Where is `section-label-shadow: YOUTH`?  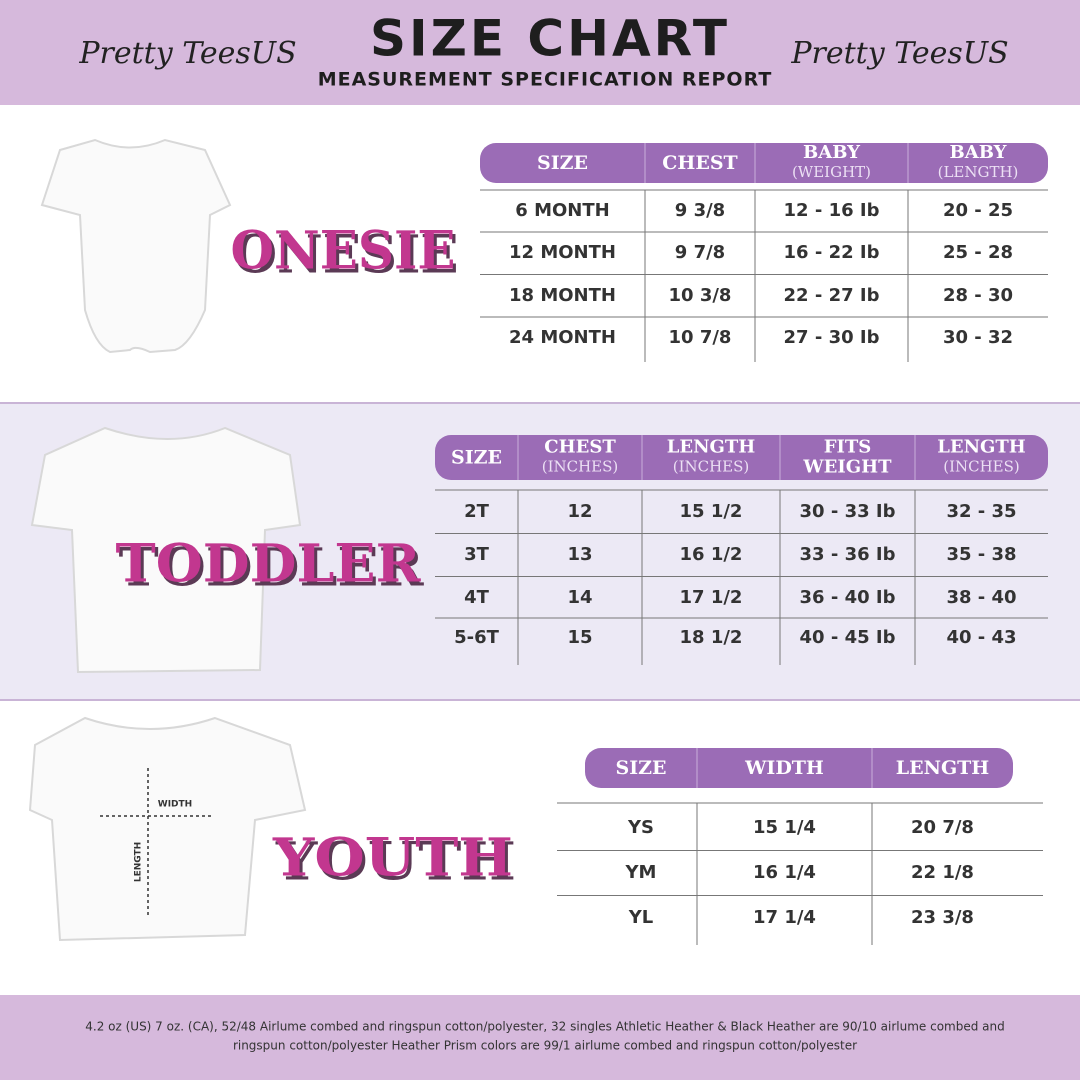 section-label-shadow: YOUTH is located at coordinates (395, 862).